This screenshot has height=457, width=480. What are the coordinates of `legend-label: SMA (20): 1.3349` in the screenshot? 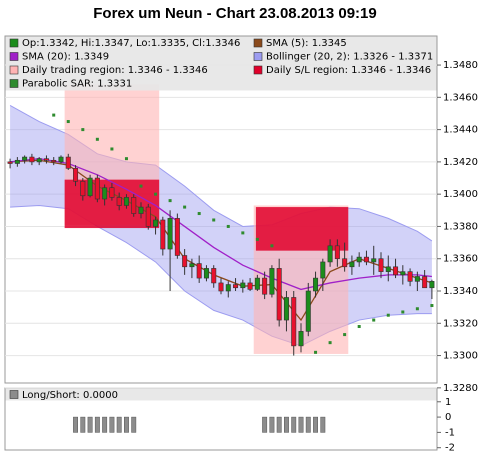 It's located at (65, 57).